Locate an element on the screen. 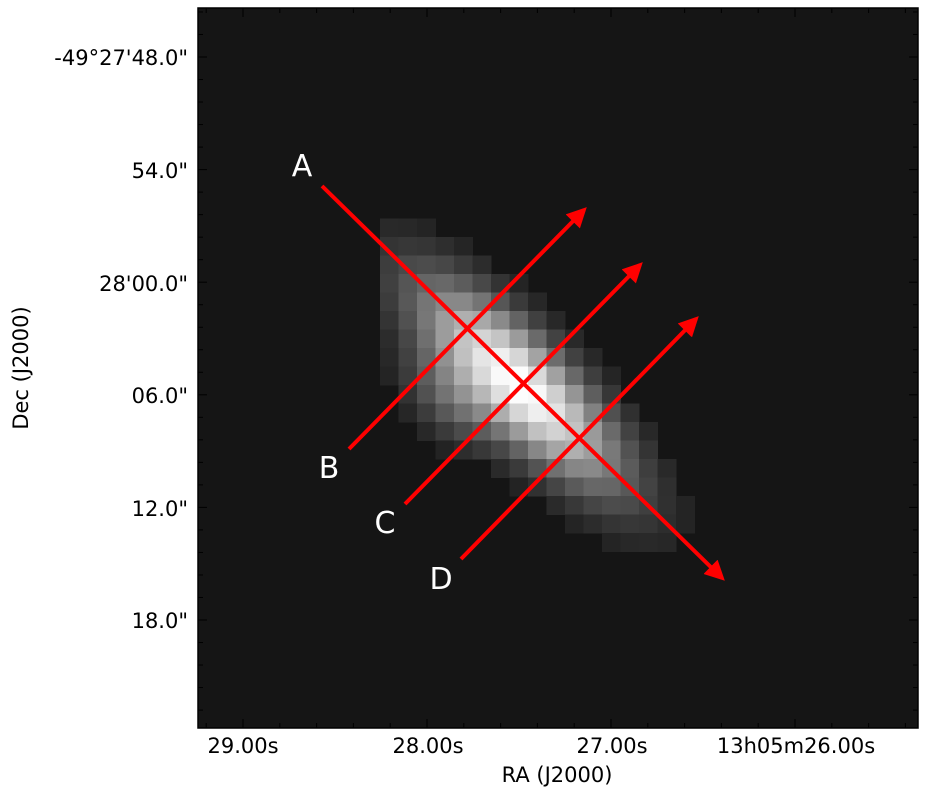  y-tick-label: -49°27'48.0" is located at coordinates (121, 58).